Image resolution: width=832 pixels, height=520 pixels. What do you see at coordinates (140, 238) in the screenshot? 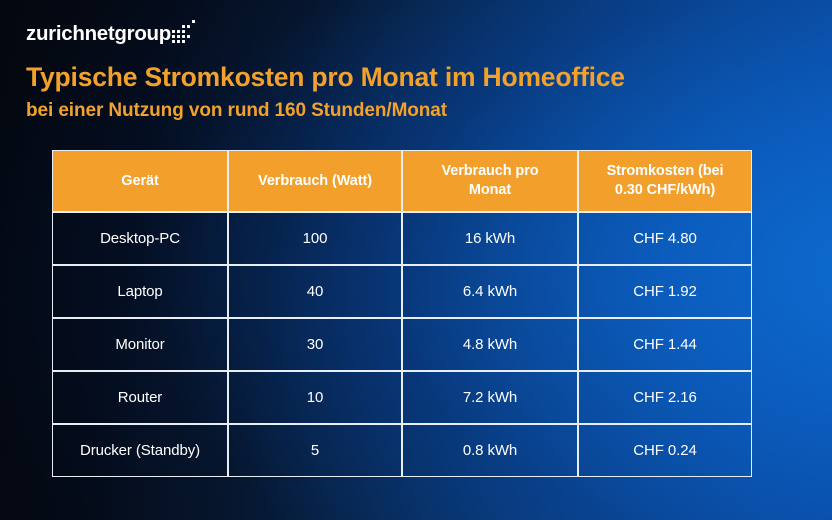
I see `cell-device: Desktop-PC` at bounding box center [140, 238].